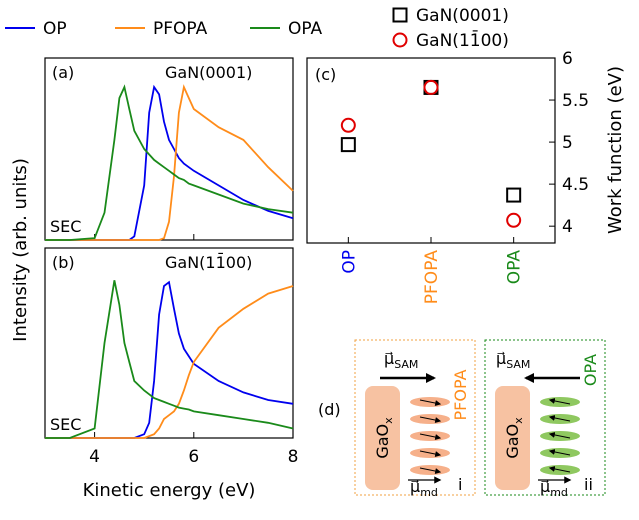 The image size is (639, 520). What do you see at coordinates (180, 29) in the screenshot?
I see `legend-label: PFOPA` at bounding box center [180, 29].